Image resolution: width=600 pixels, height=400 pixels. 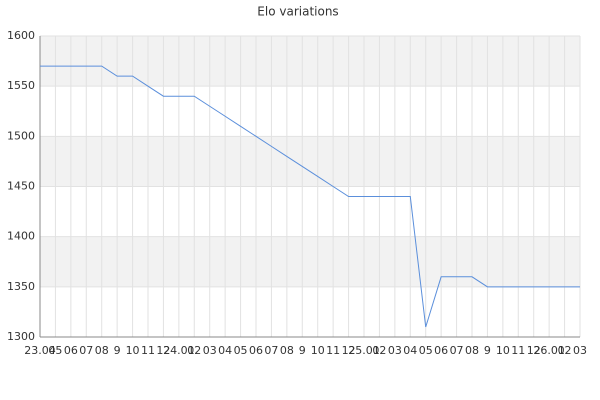 I want to click on y-tick-label: 1500, so click(x=21, y=135).